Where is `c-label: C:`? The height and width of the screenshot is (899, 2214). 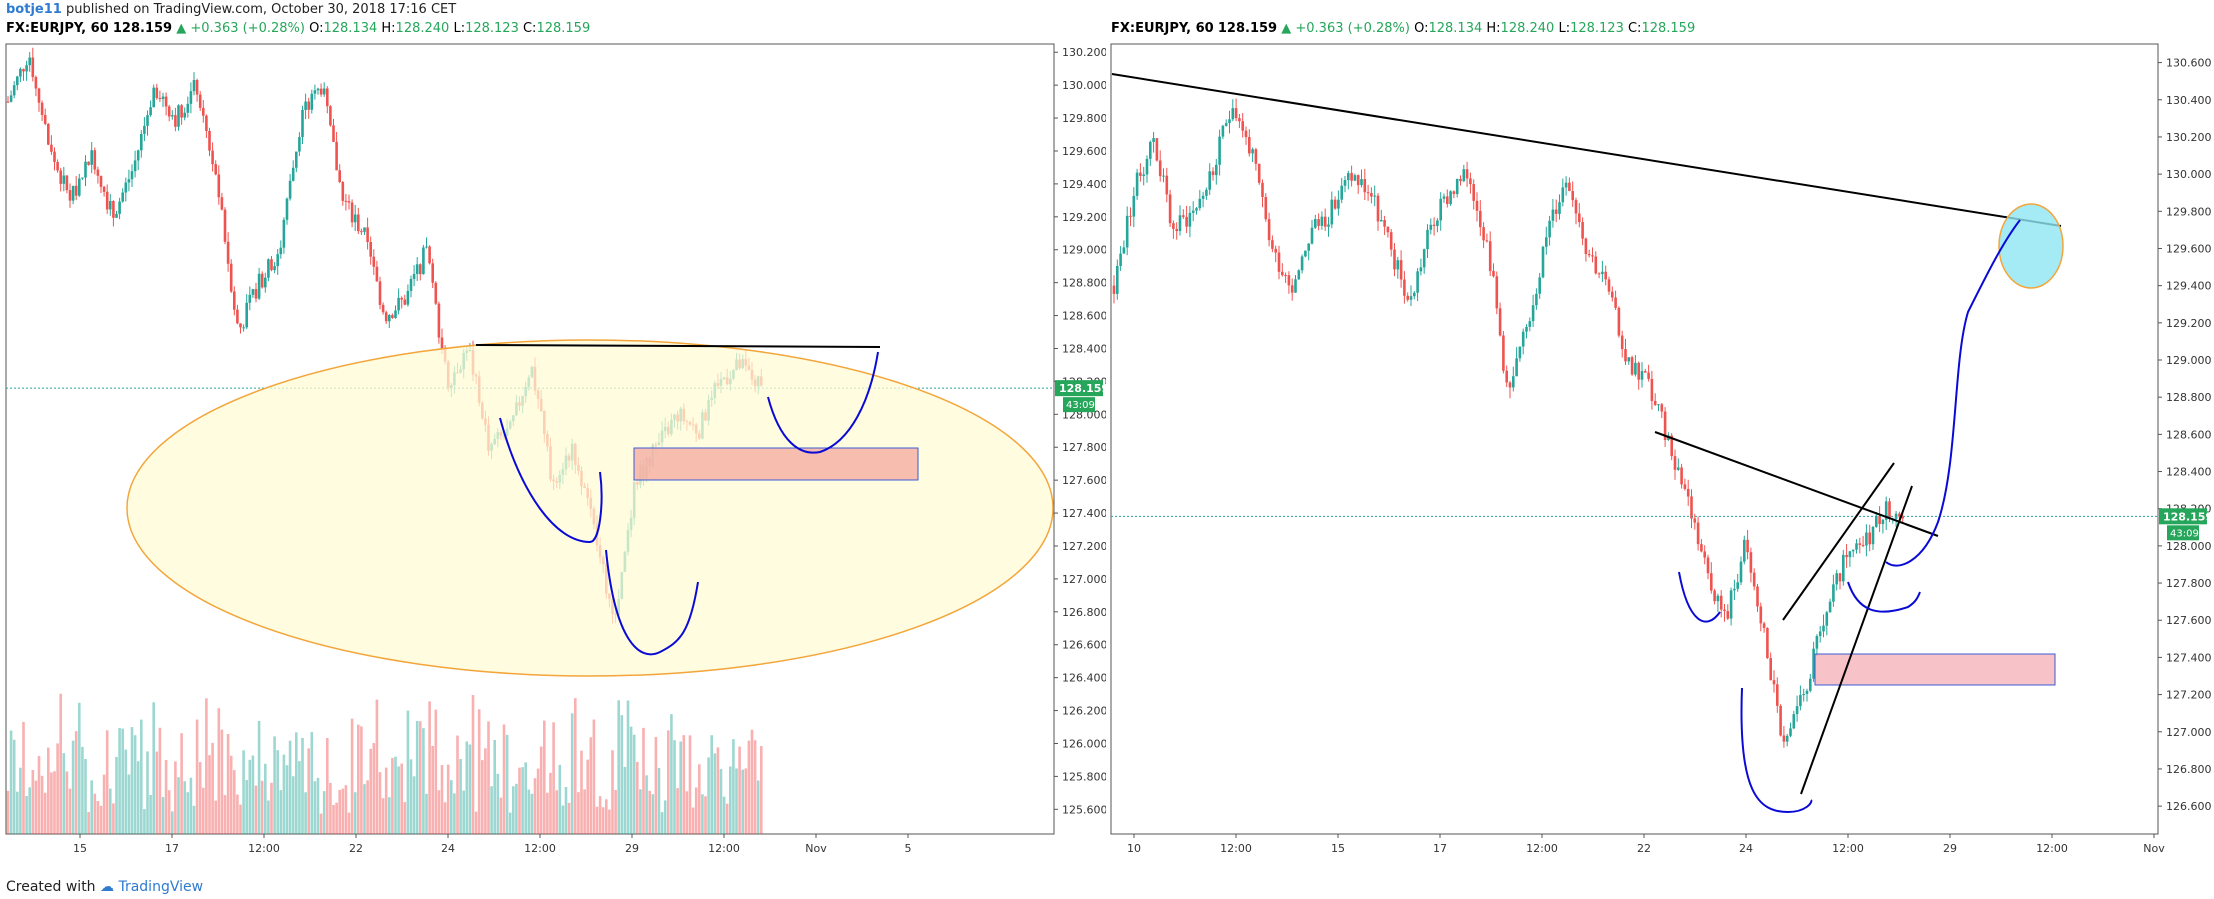
c-label: C: is located at coordinates (1634, 28).